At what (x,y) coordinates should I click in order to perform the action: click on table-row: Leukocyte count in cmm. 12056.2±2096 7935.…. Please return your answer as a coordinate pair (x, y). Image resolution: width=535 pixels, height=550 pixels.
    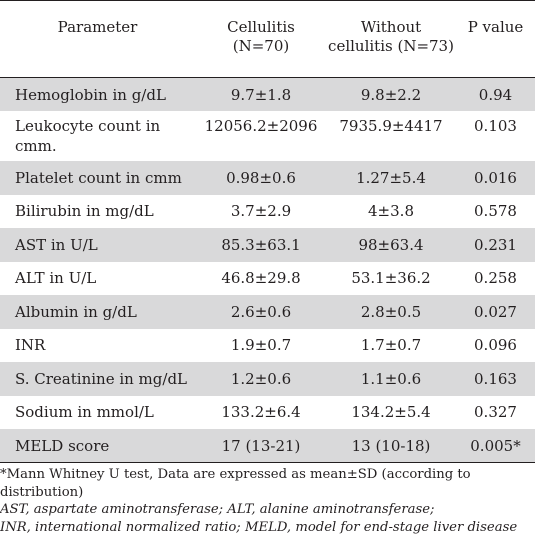
    Looking at the image, I should click on (267, 136).